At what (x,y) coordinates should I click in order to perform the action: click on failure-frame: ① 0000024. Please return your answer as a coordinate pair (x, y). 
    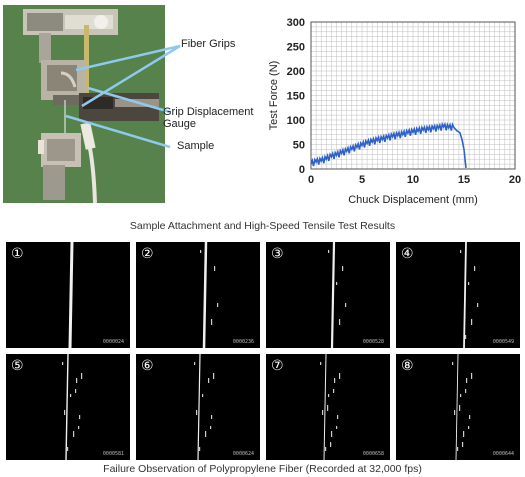
    Looking at the image, I should click on (68, 295).